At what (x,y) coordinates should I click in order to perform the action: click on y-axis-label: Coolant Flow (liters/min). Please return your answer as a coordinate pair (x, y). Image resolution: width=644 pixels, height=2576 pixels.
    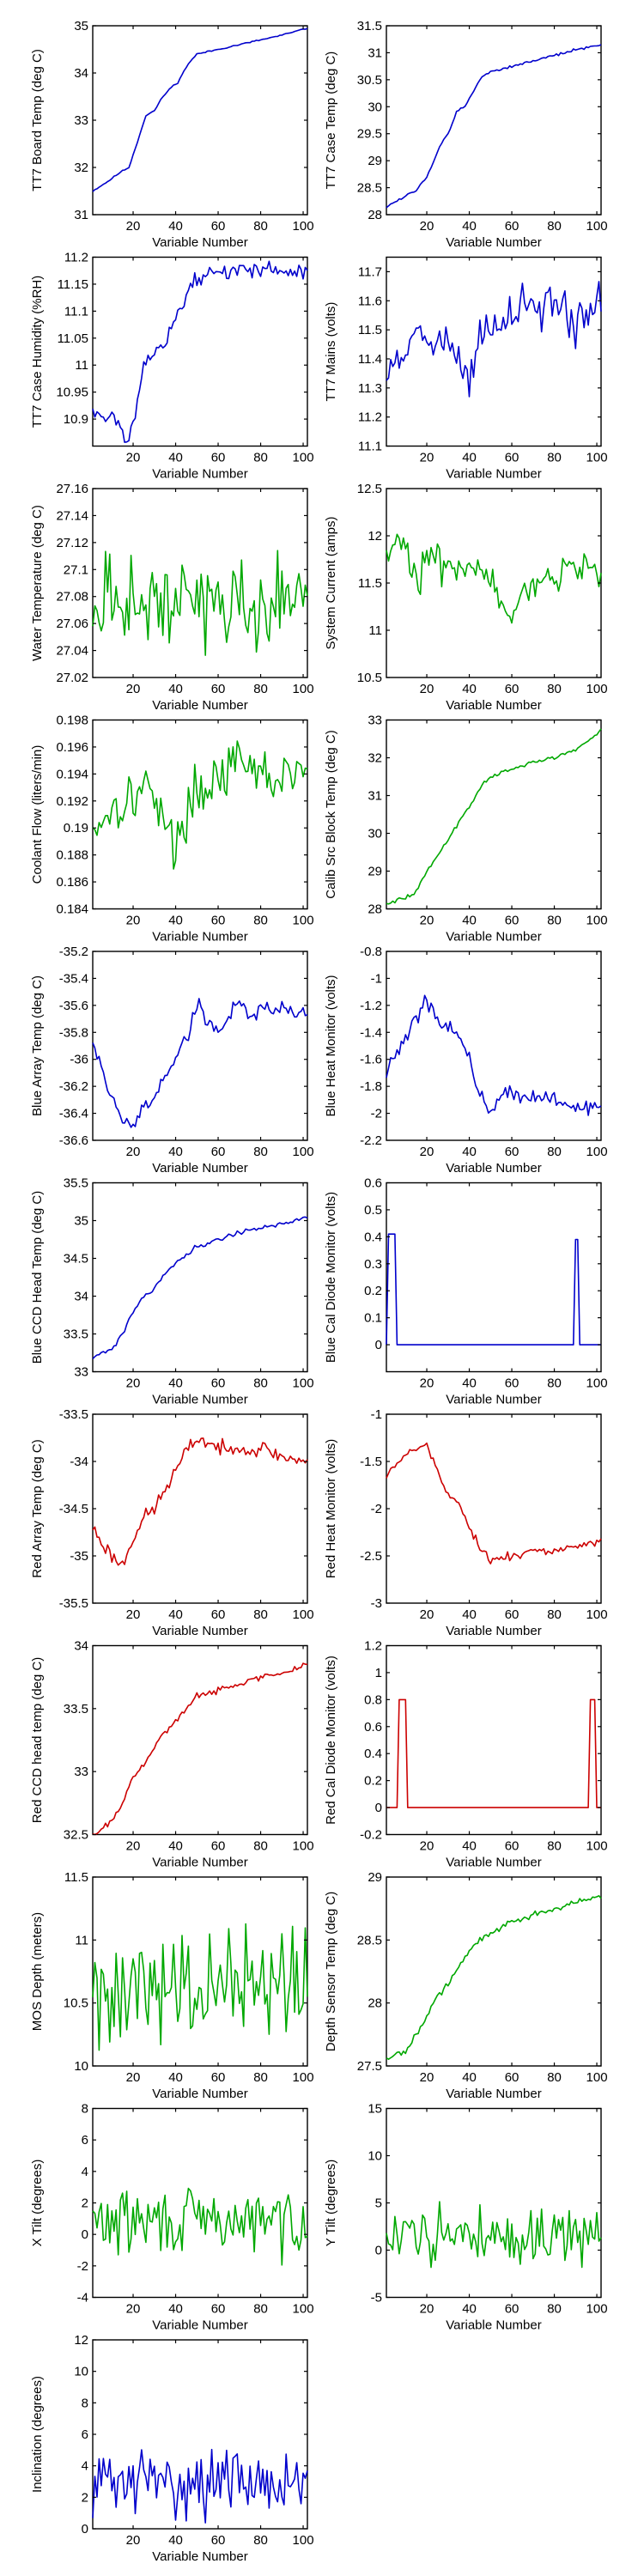
    Looking at the image, I should click on (37, 814).